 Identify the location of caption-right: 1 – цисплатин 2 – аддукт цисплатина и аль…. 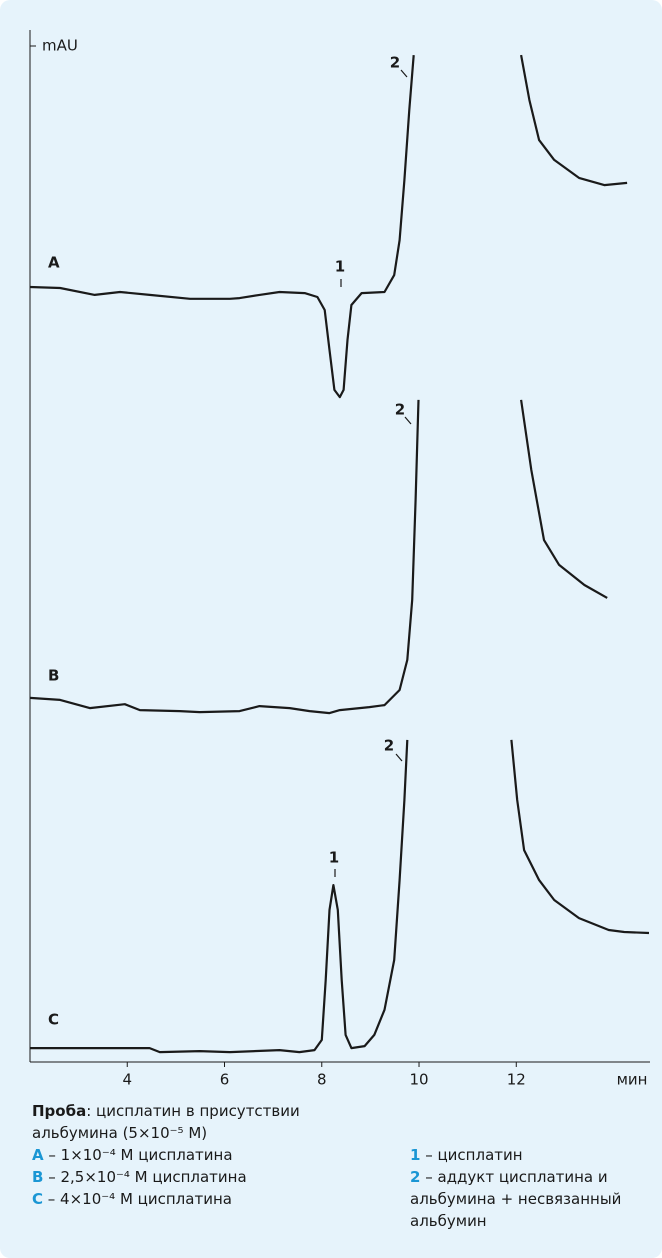
(532, 1188).